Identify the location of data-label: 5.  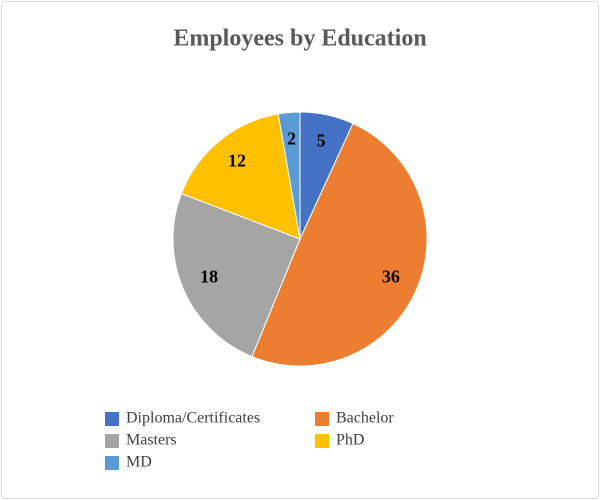
(321, 140).